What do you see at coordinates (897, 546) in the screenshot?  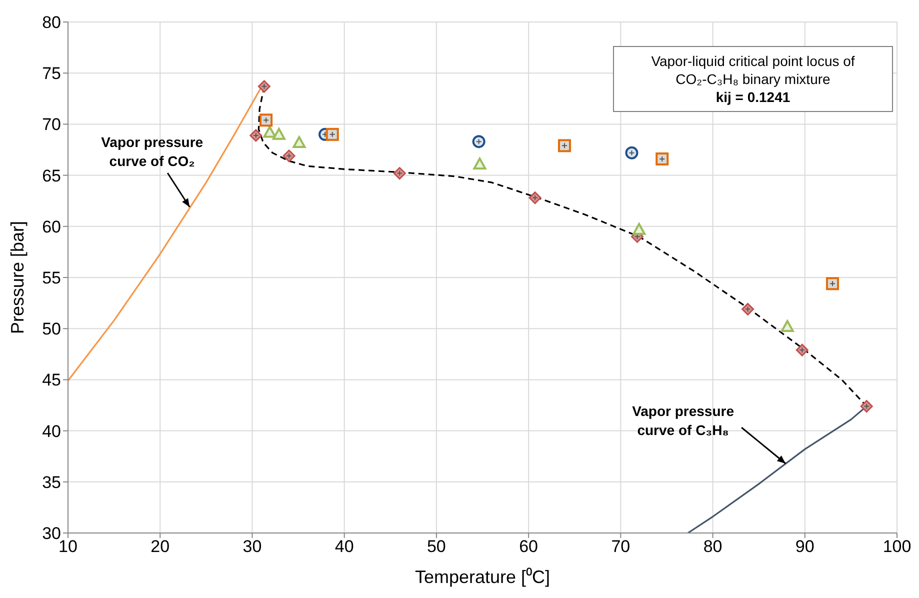 I see `x-tick-label: 100` at bounding box center [897, 546].